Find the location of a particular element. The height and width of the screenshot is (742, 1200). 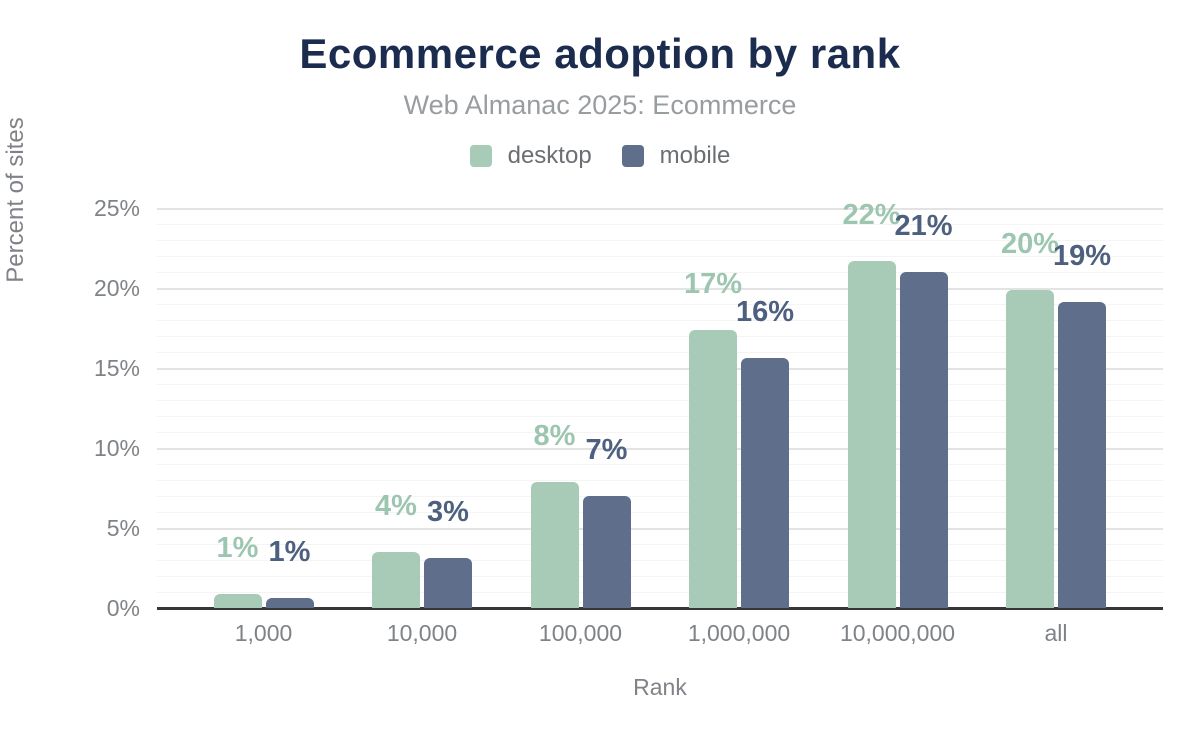

value-label-desktop-all: 20% is located at coordinates (1030, 243).